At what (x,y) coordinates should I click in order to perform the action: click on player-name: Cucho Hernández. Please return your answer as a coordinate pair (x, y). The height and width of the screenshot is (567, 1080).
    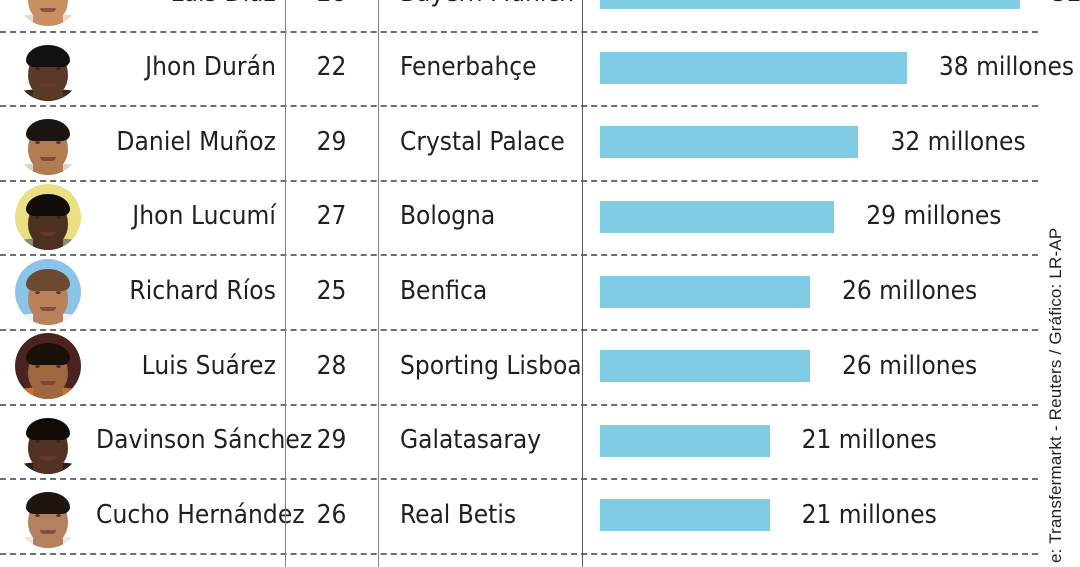
    Looking at the image, I should click on (200, 514).